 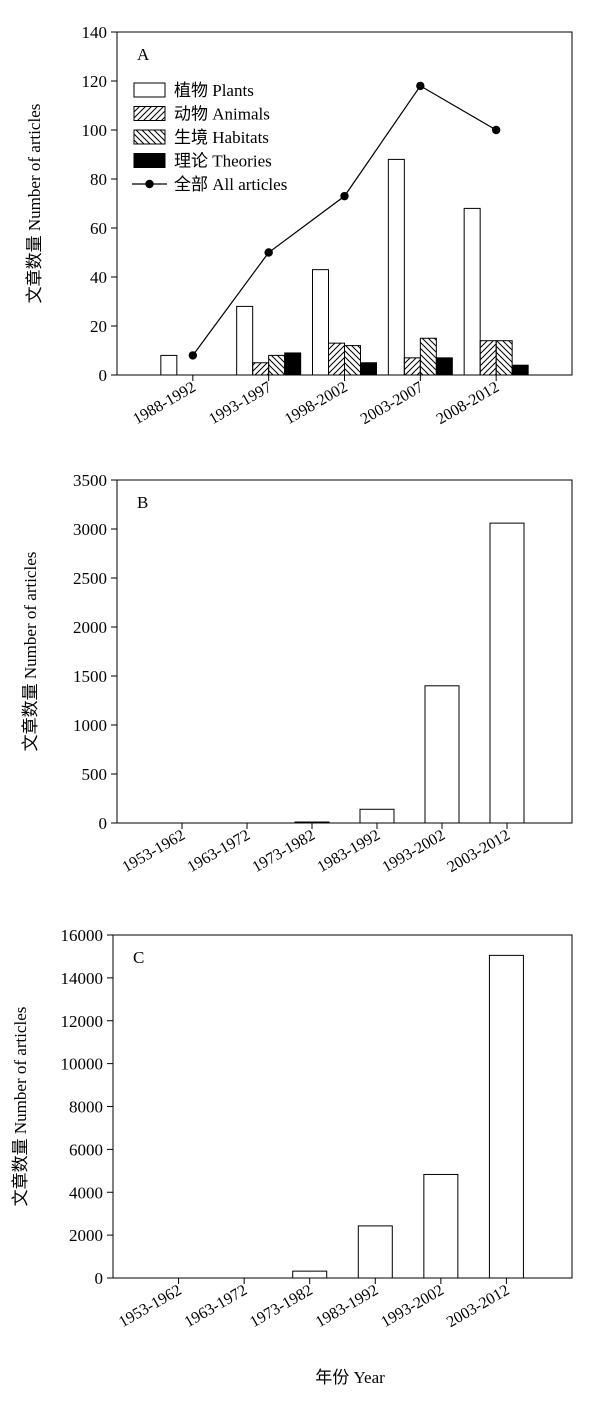 I want to click on y-tick-label: 60, so click(x=98, y=228).